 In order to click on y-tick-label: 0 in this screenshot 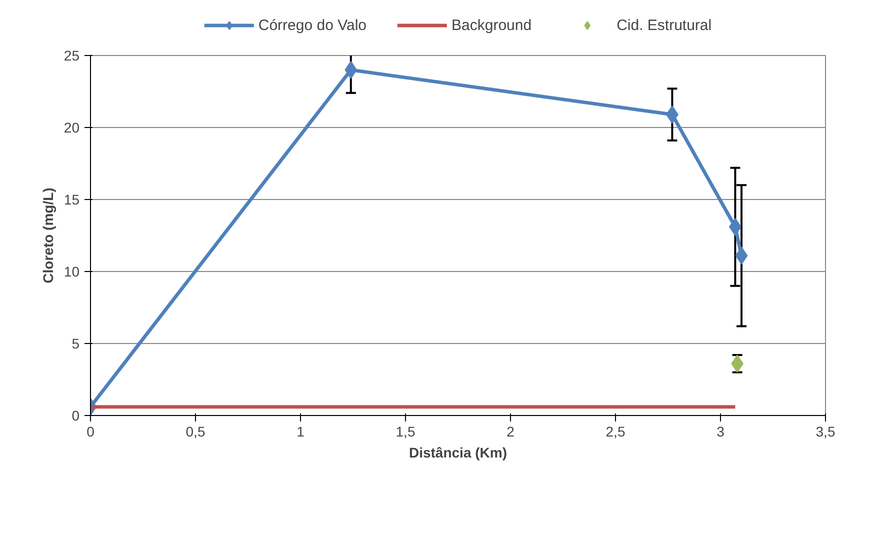, I will do `click(76, 416)`.